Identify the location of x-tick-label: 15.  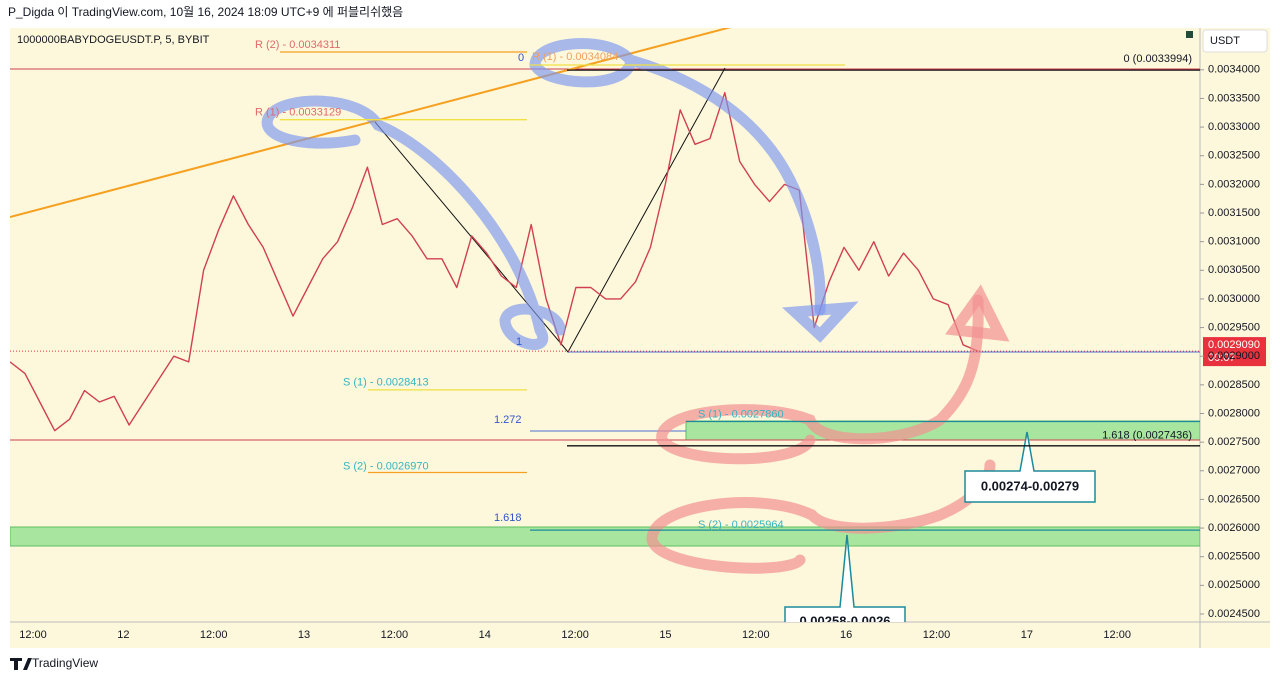
(665, 635).